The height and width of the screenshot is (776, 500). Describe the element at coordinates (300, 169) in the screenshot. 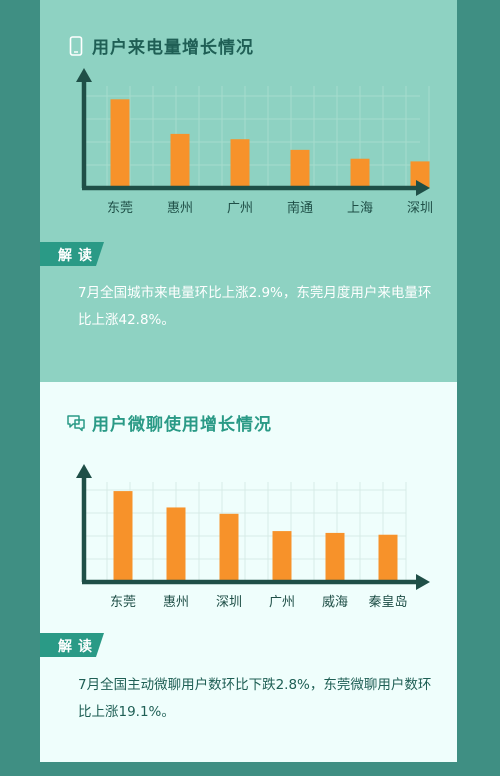

I see `bar-南通` at that location.